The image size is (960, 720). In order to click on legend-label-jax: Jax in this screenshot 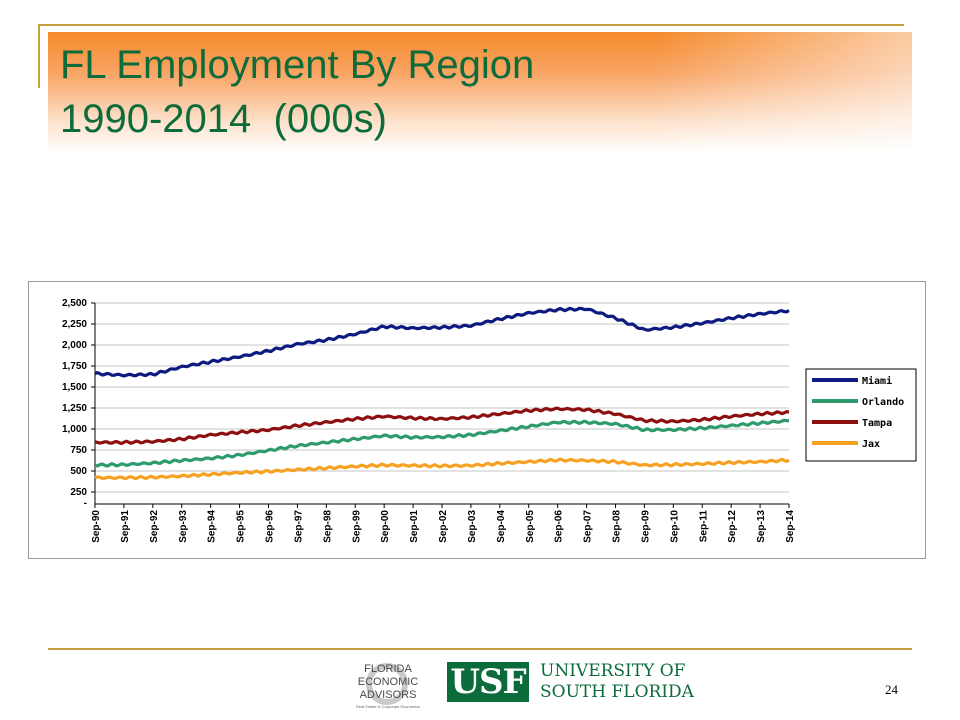, I will do `click(871, 444)`.